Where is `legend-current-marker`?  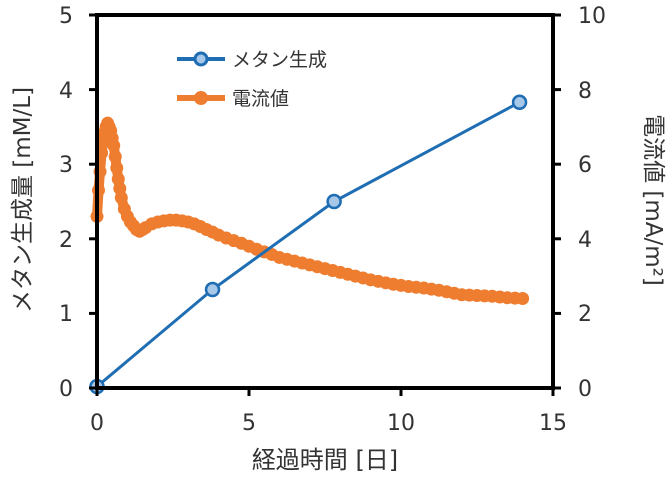
legend-current-marker is located at coordinates (201, 98).